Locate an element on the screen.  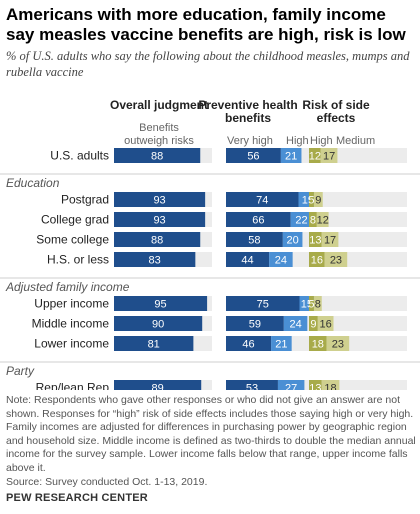
value-benefits-outweigh: 83 is located at coordinates (155, 261).